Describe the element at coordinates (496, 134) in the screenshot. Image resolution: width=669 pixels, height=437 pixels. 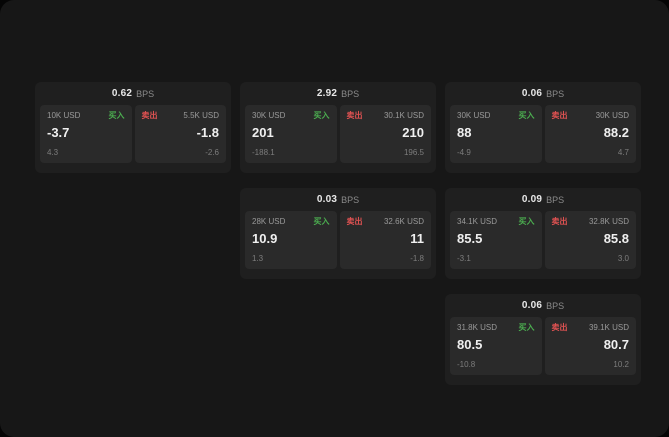
I see `buy-panel: 30K USD 买入 88 -4.9` at that location.